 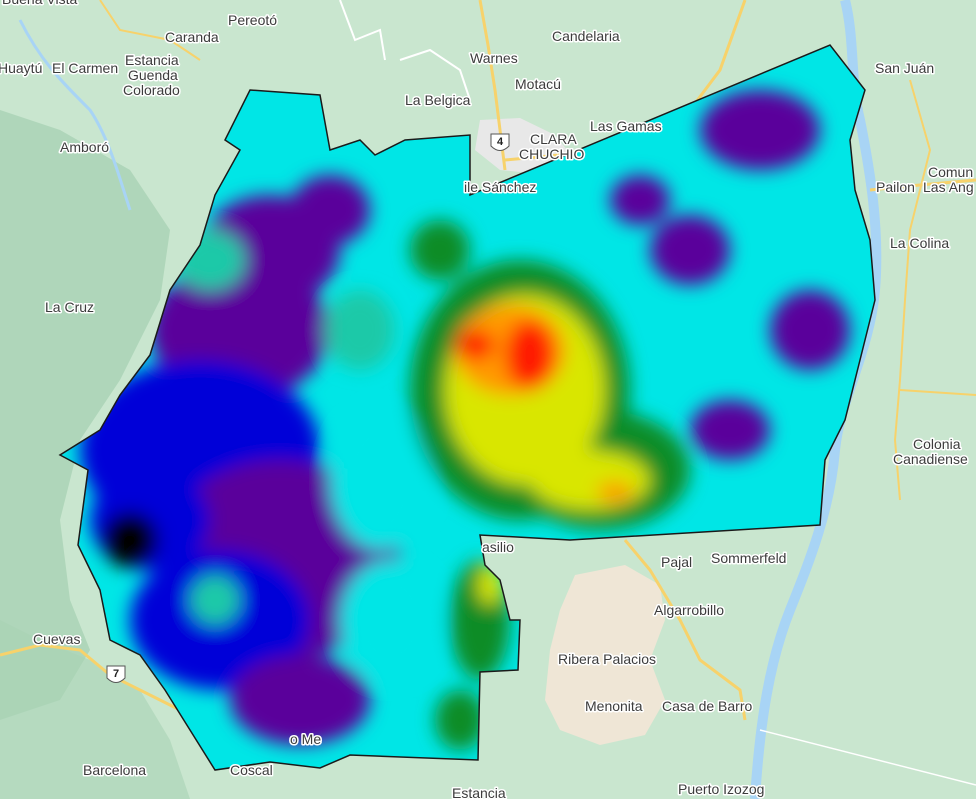 What do you see at coordinates (931, 459) in the screenshot?
I see `place-label: Canadiense` at bounding box center [931, 459].